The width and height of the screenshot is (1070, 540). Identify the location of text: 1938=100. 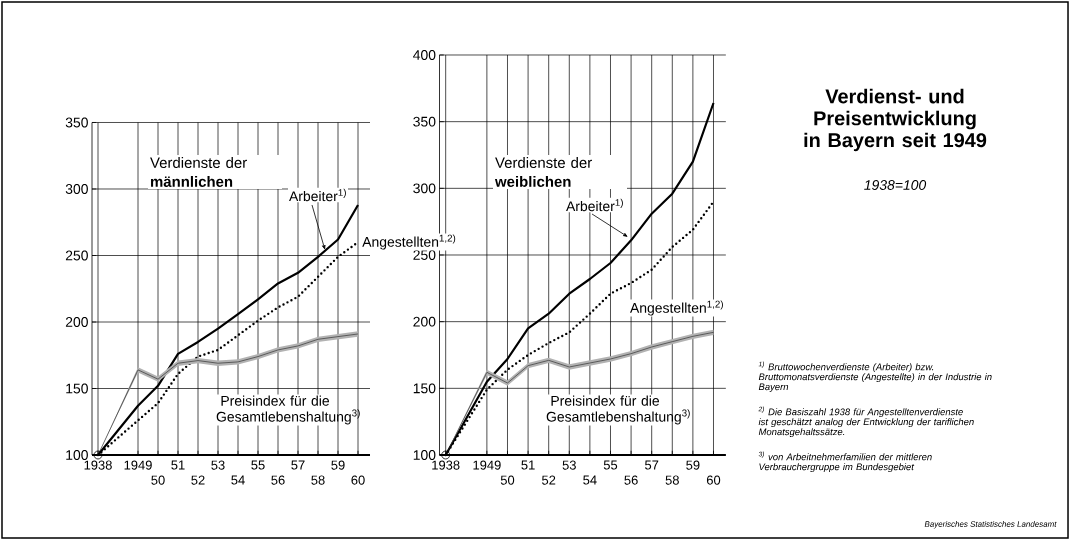
(895, 185).